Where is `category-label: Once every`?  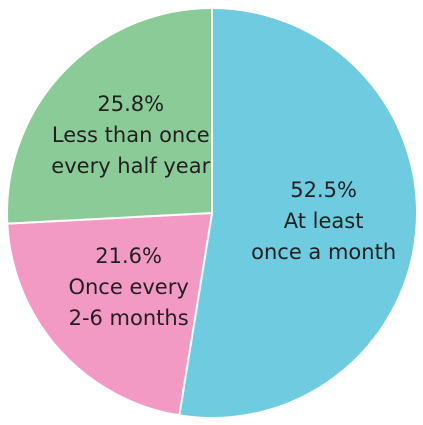
category-label: Once every is located at coordinates (128, 287).